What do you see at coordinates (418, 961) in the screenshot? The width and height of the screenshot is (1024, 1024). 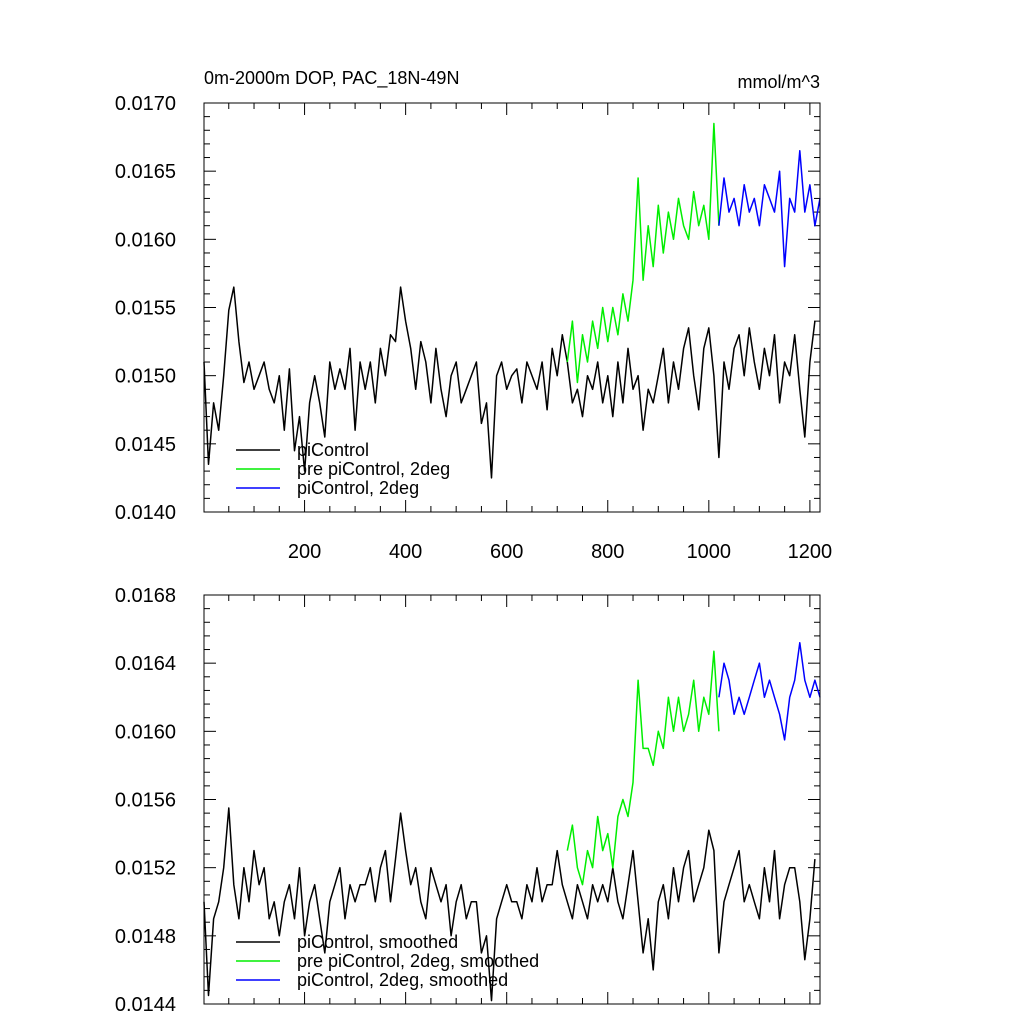 I see `legend-label-1: pre piControl, 2deg, smoothed` at bounding box center [418, 961].